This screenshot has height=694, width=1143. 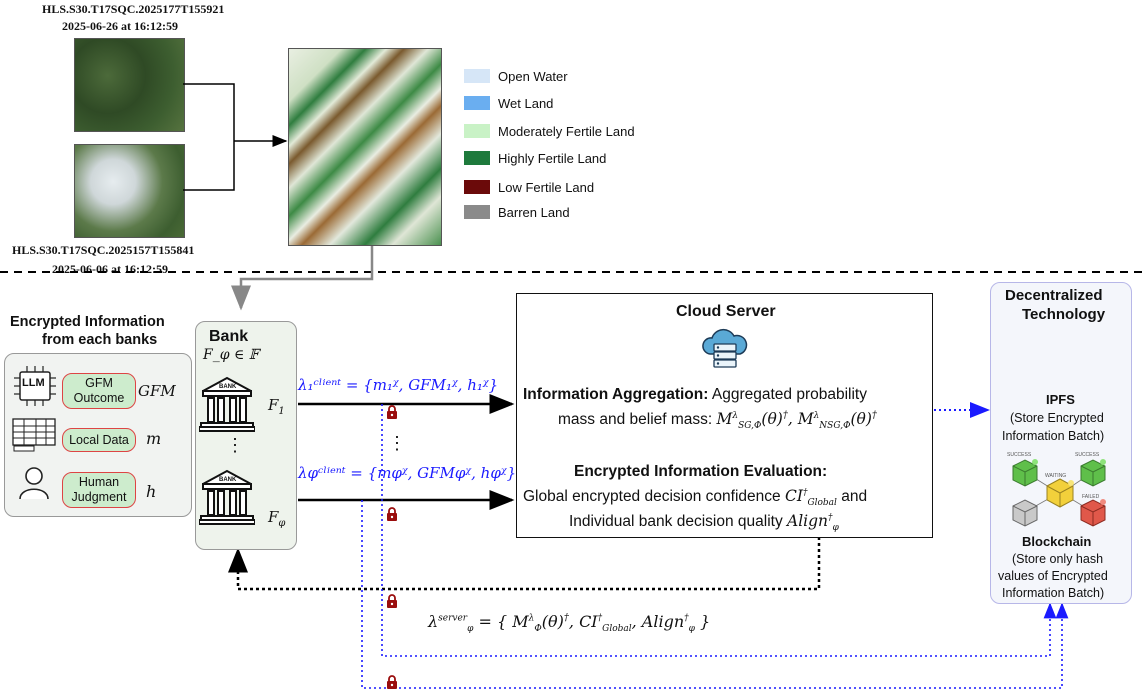 What do you see at coordinates (235, 445) in the screenshot?
I see `bank-vdots: ⋮` at bounding box center [235, 445].